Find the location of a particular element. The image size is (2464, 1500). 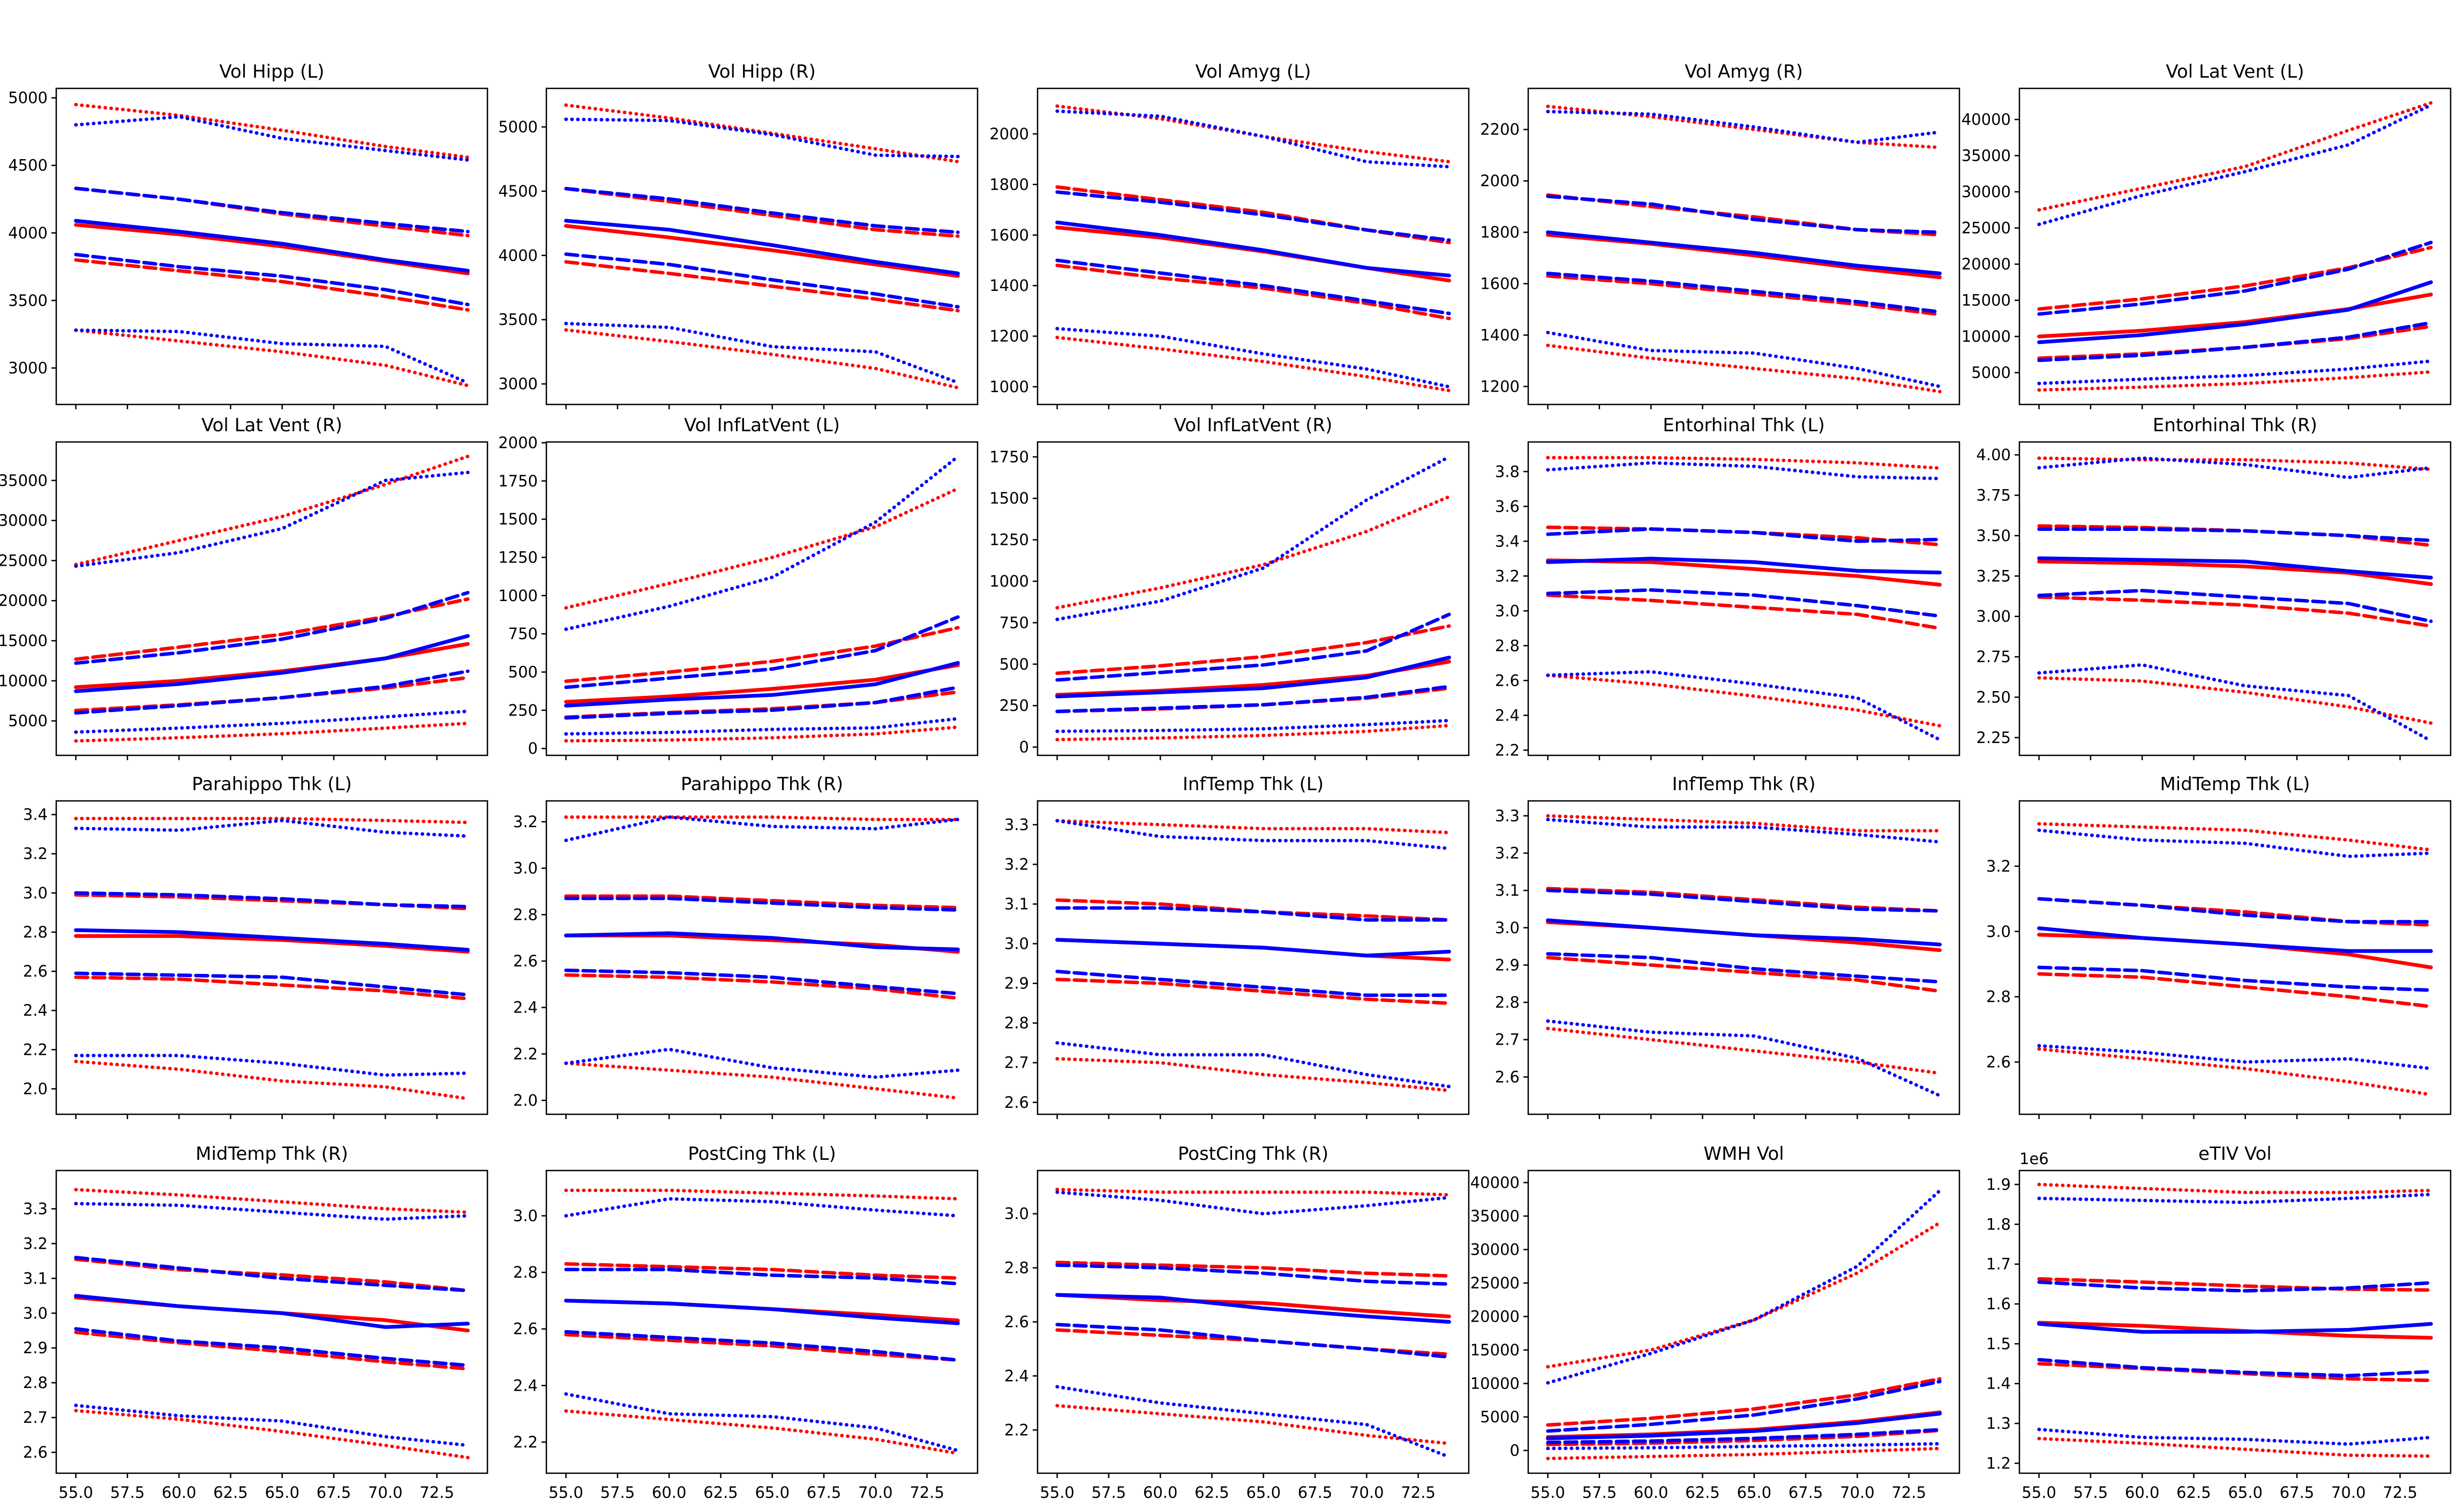

entorhinal-thk-r-red-p95-dotted-line is located at coordinates (2235, 463).